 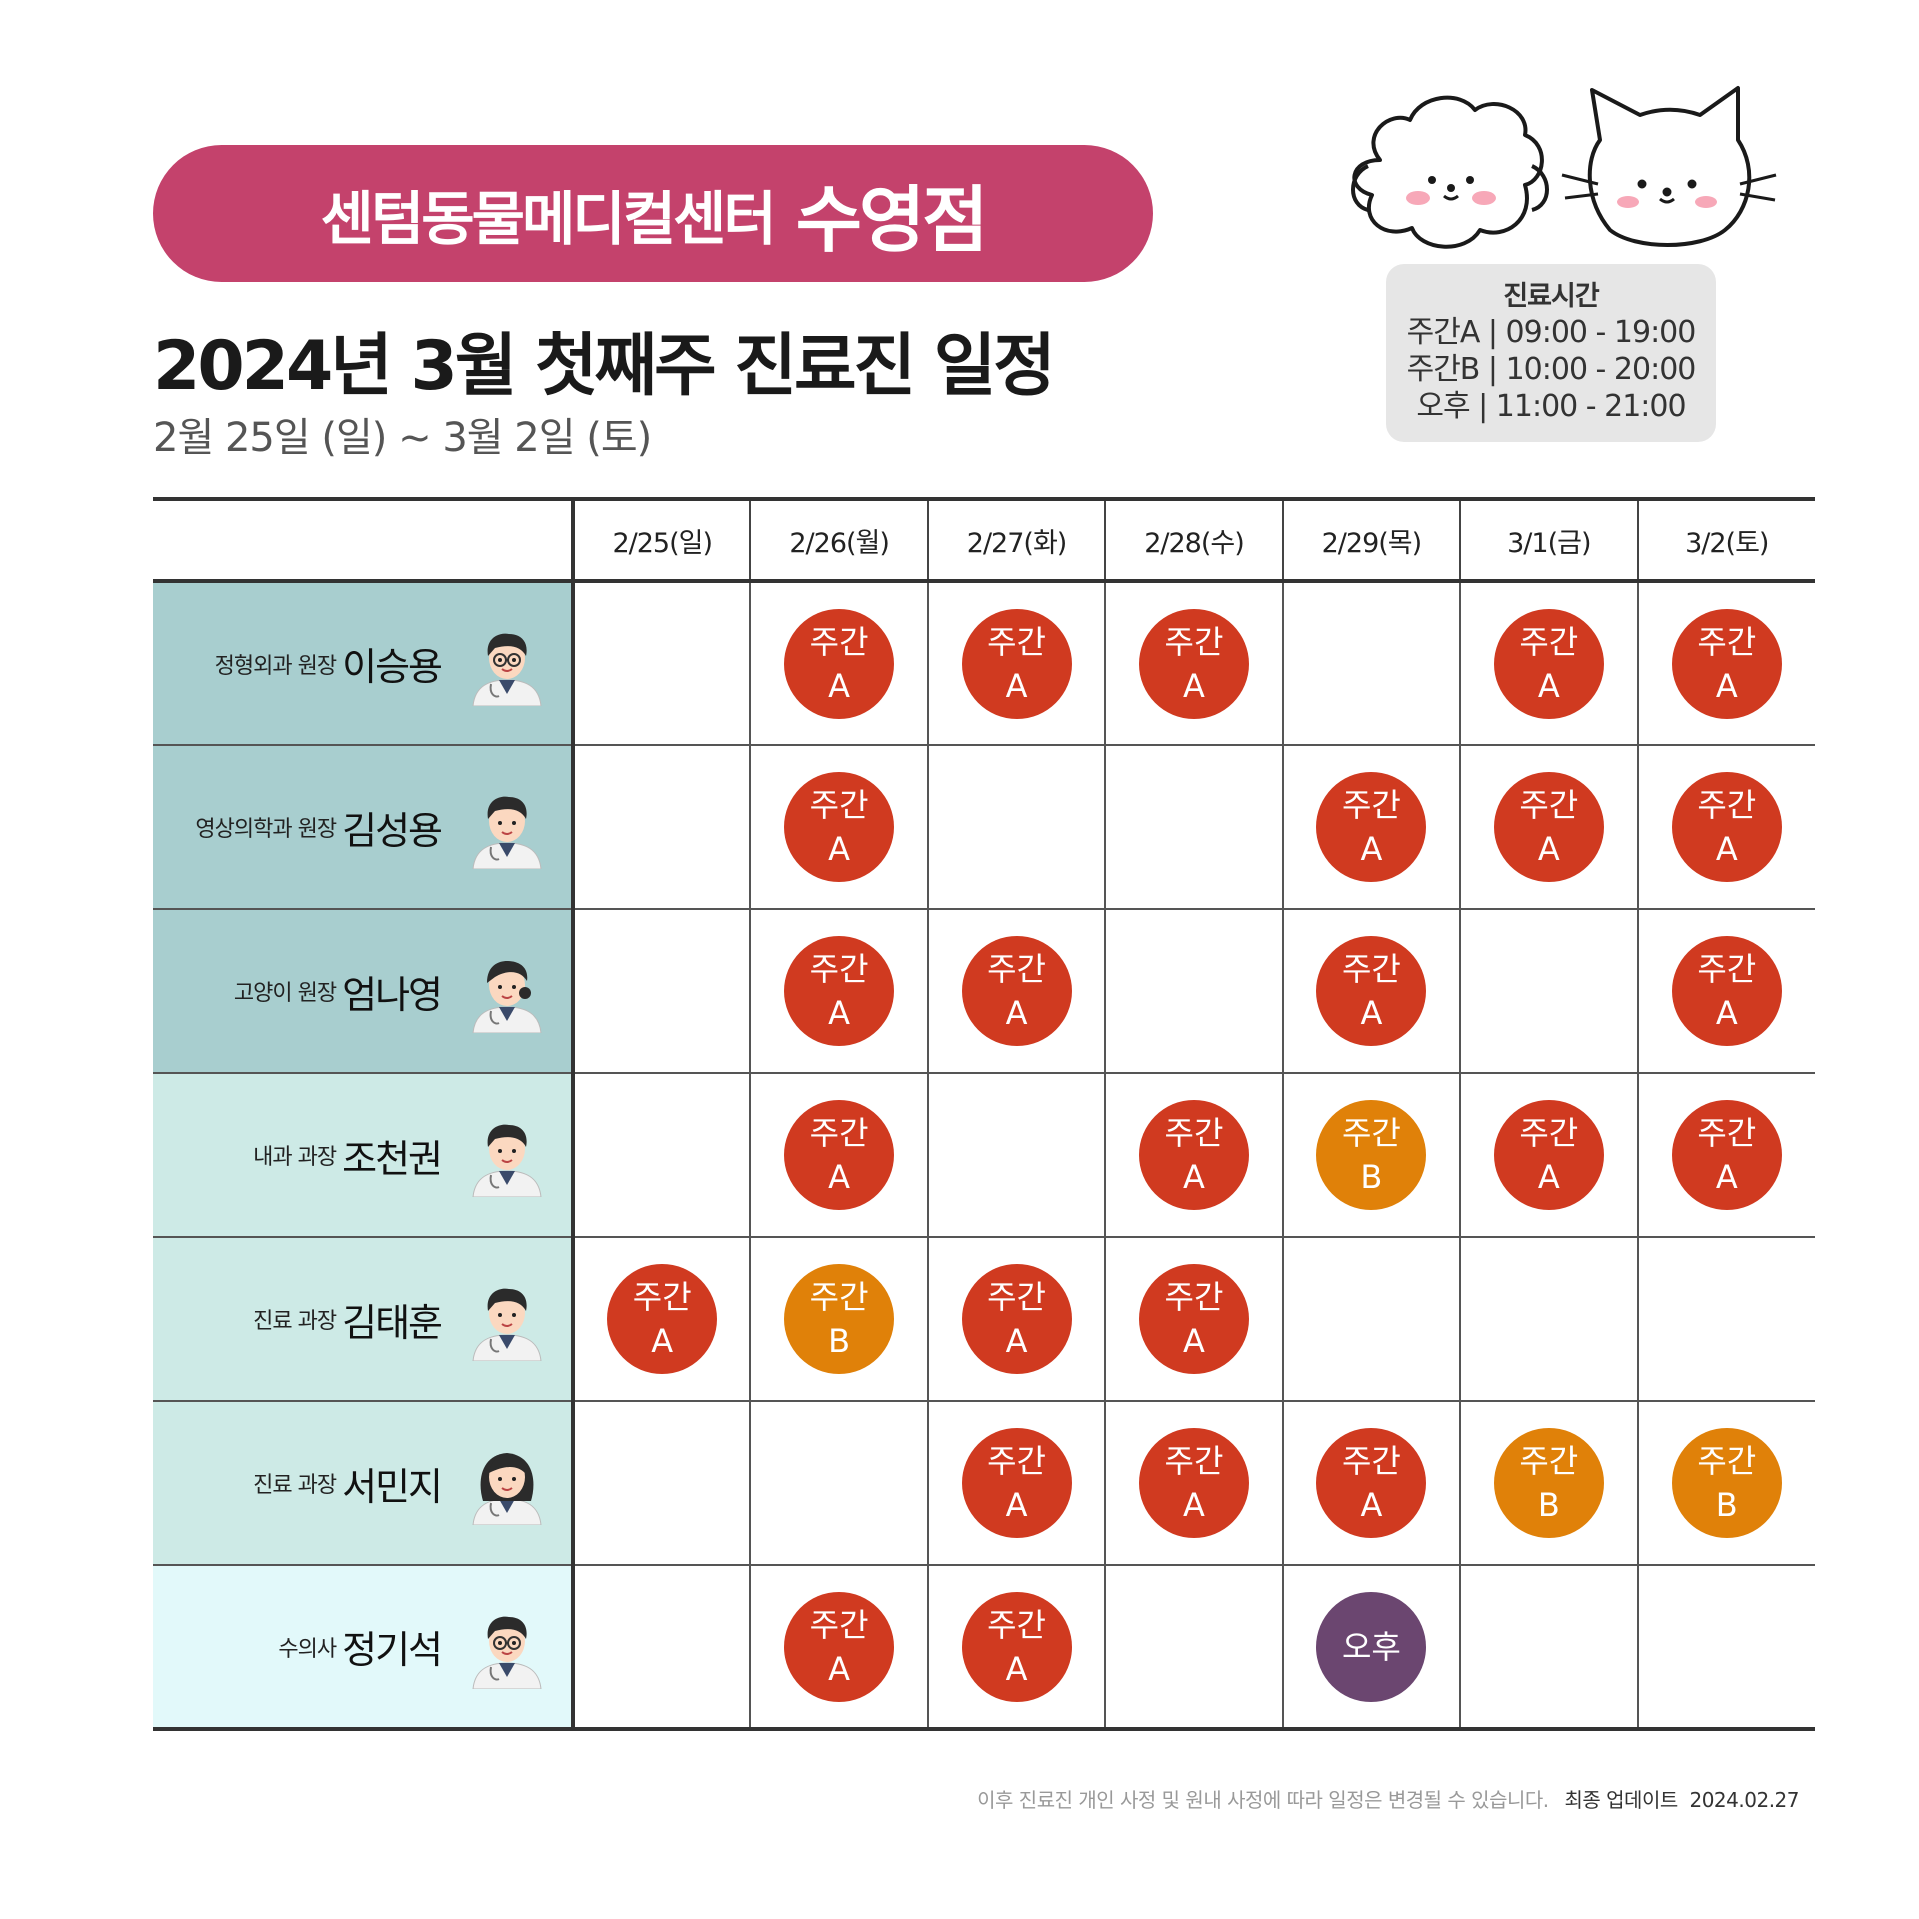 What do you see at coordinates (392, 1486) in the screenshot?
I see `doctor-name: 서민지` at bounding box center [392, 1486].